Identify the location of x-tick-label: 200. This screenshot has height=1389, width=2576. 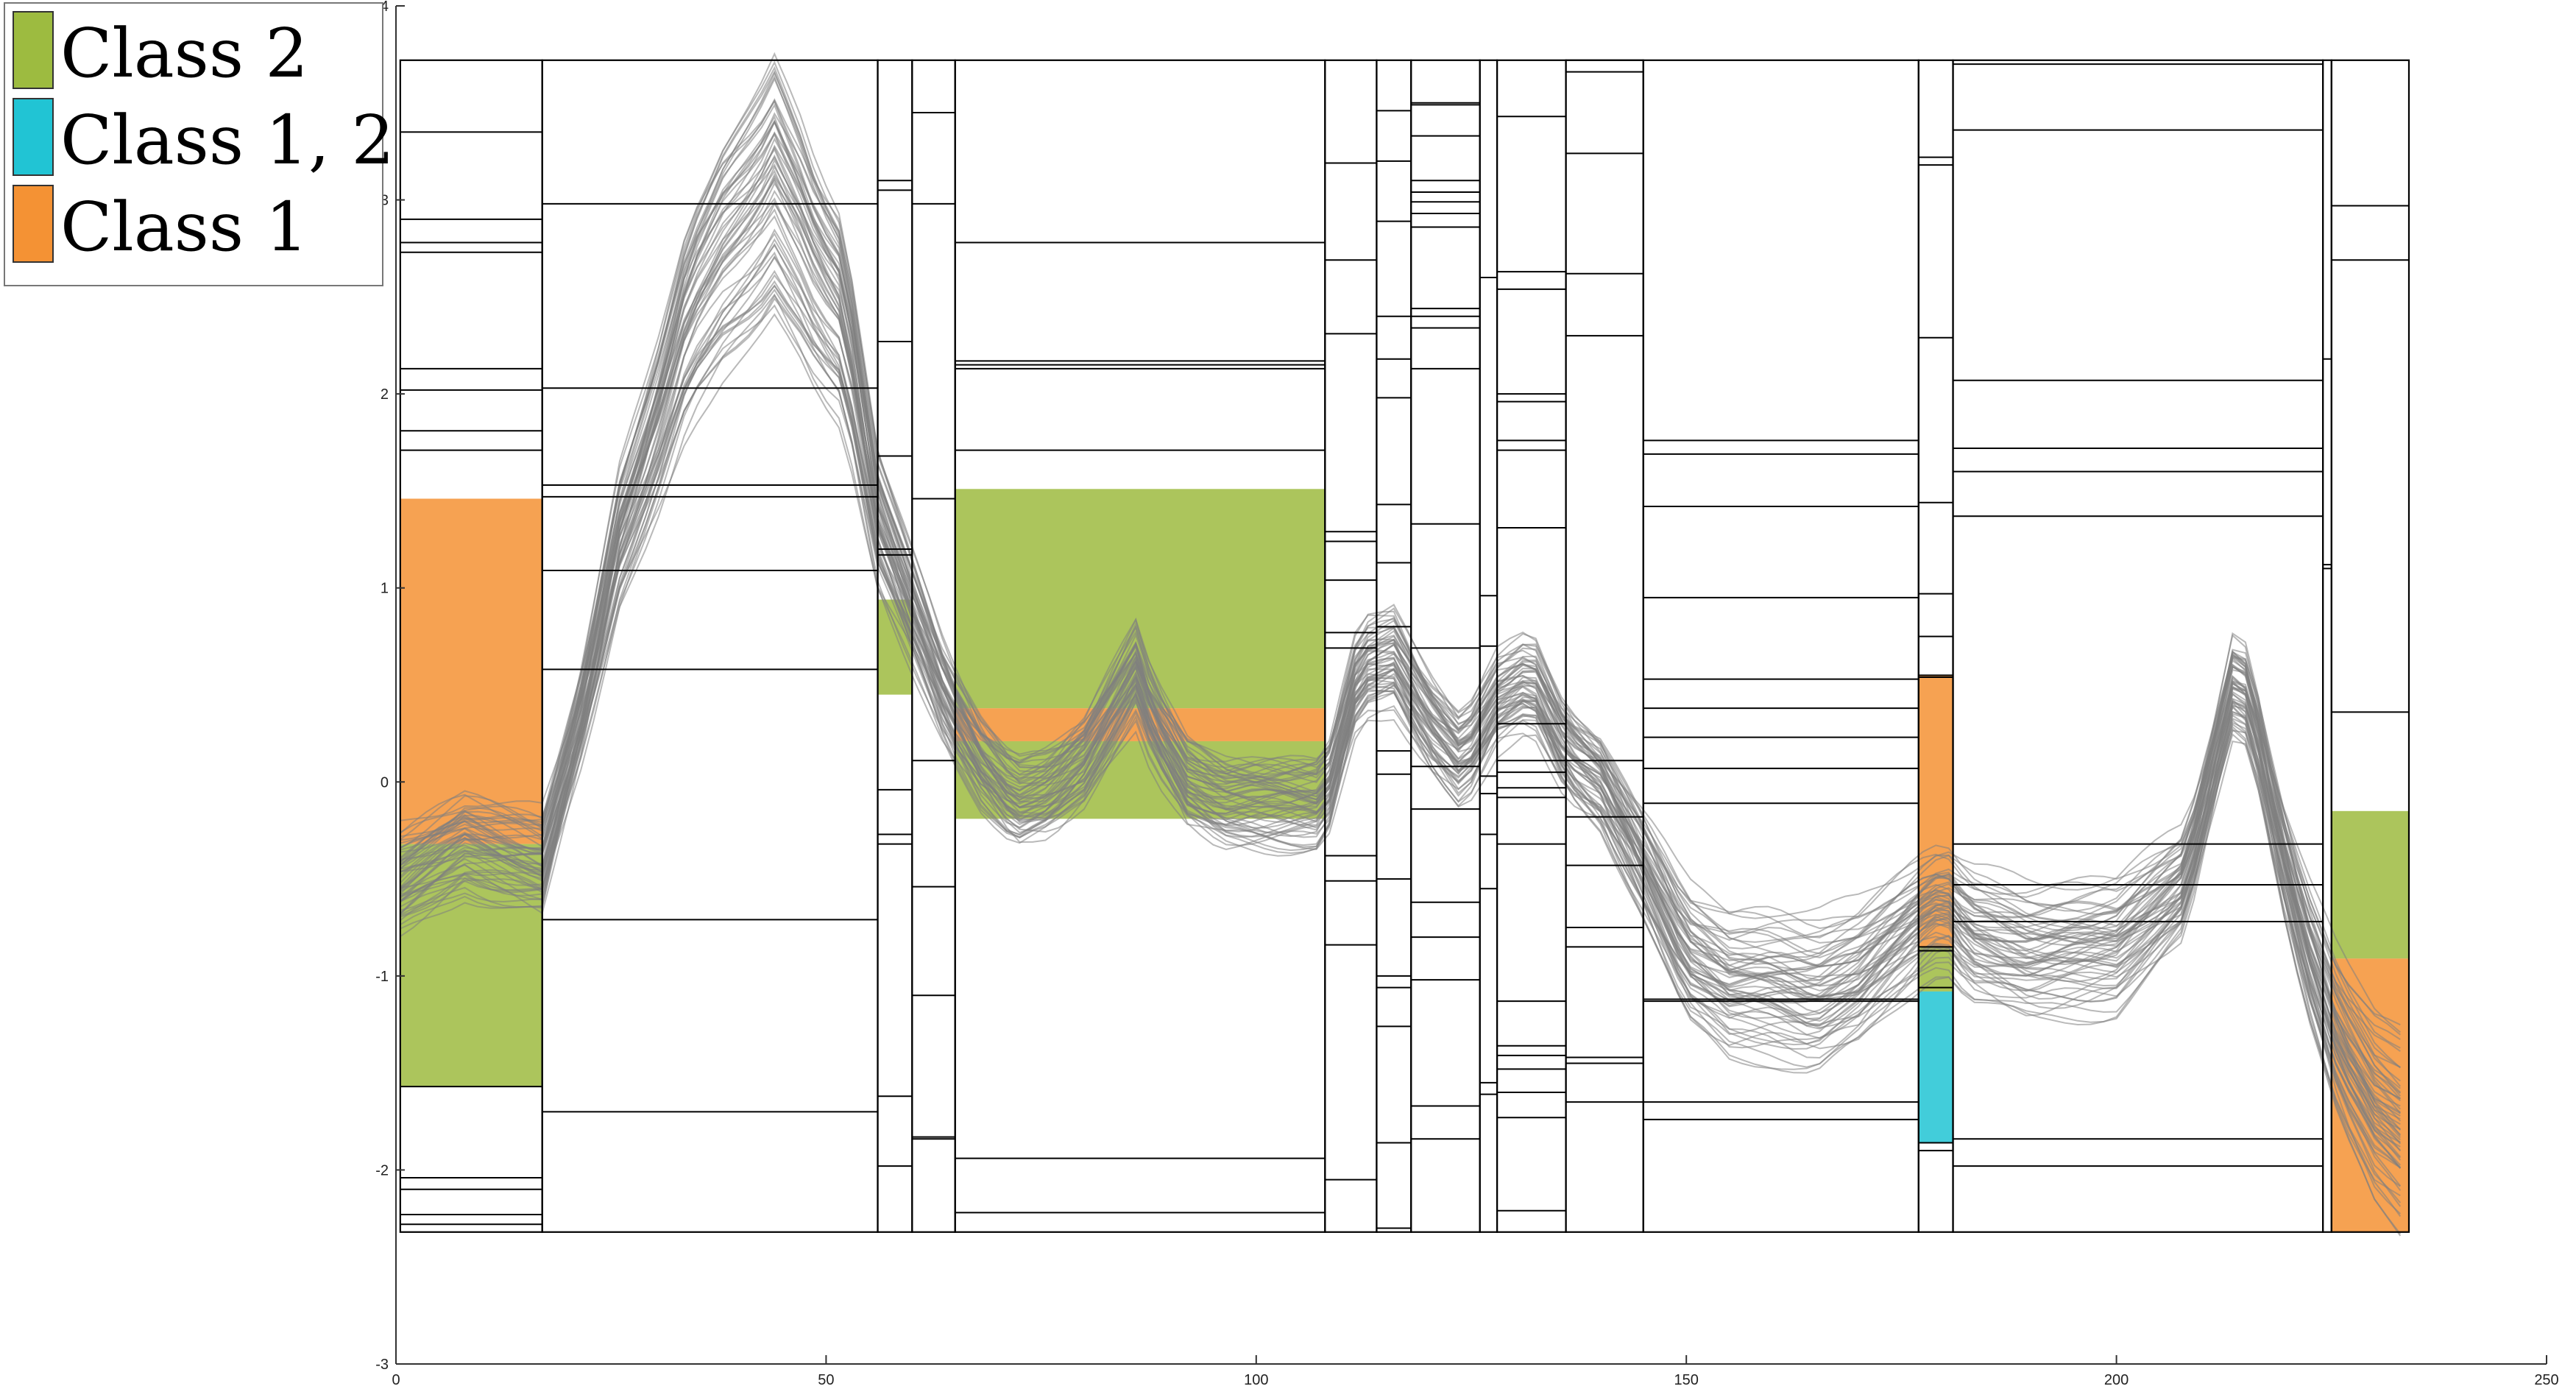
(2116, 1380).